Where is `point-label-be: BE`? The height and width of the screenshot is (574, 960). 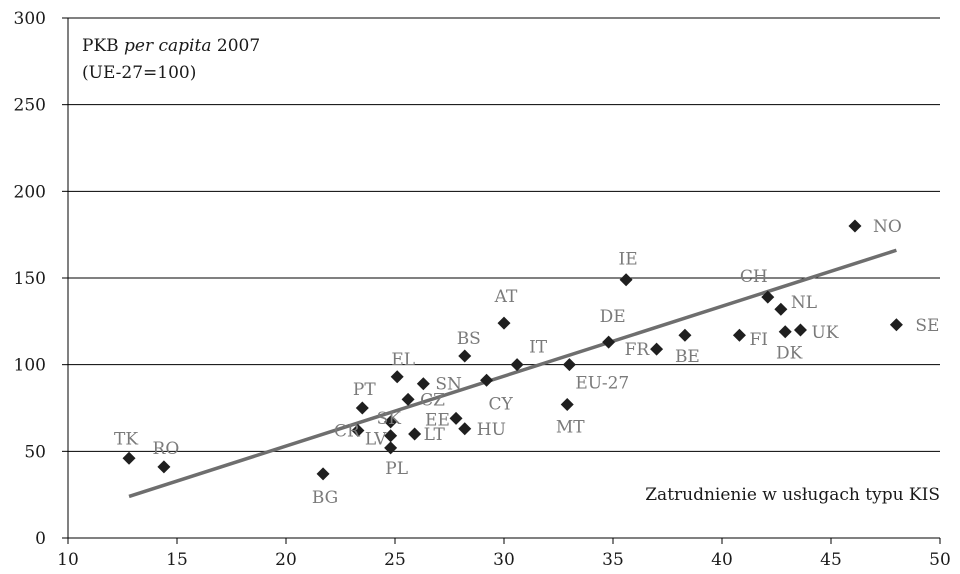 point-label-be: BE is located at coordinates (687, 357).